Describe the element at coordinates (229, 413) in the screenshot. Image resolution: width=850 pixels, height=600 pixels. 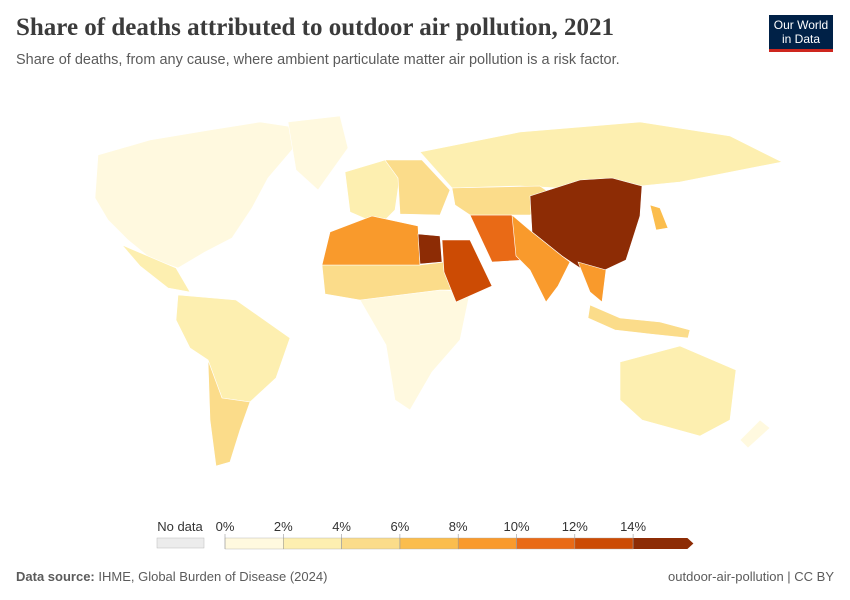
I see `region-argentina` at that location.